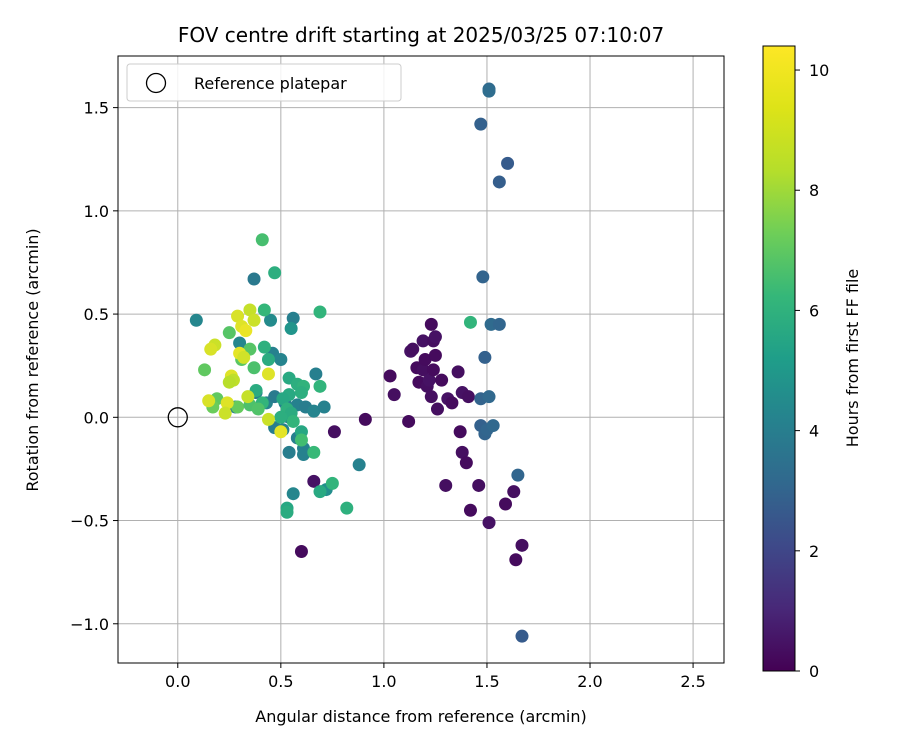  What do you see at coordinates (814, 190) in the screenshot?
I see `colorbar-tick-label: 8` at bounding box center [814, 190].